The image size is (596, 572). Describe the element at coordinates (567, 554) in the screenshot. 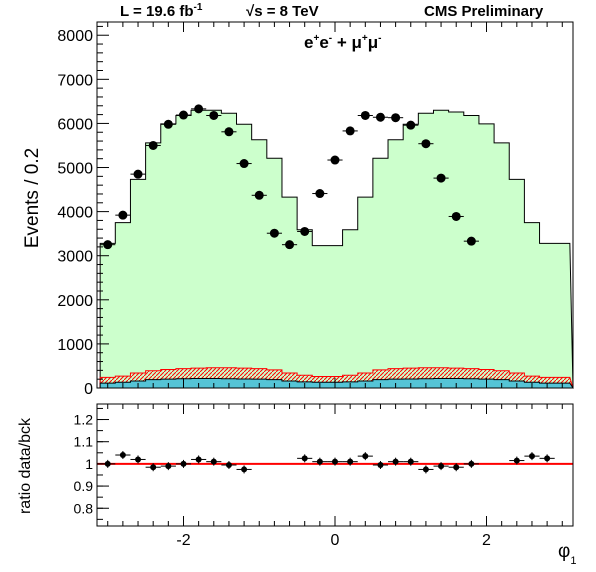

I see `x-axis-label: φ1` at that location.